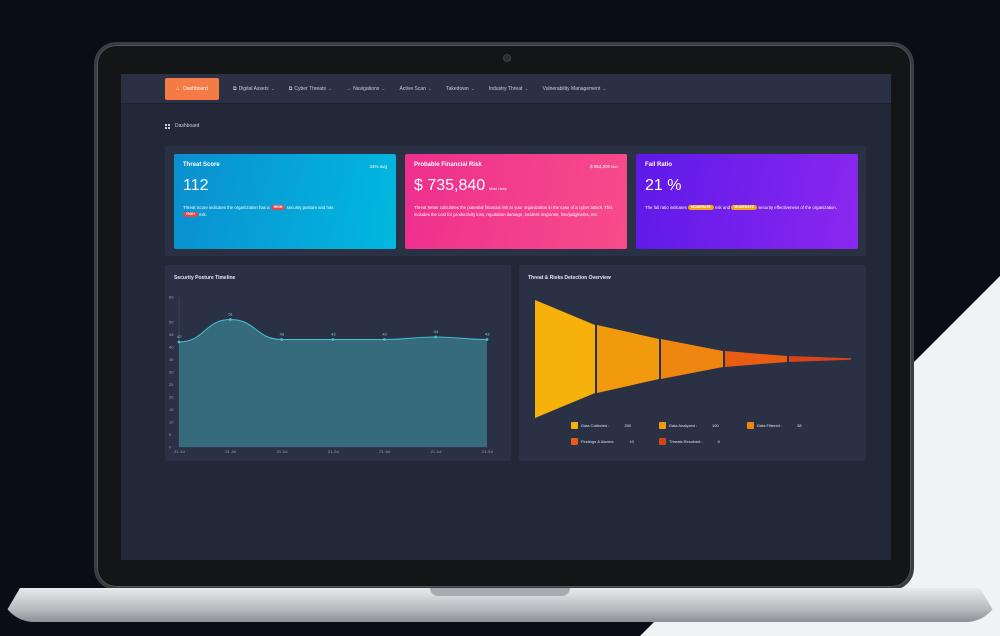 Image resolution: width=1000 pixels, height=636 pixels. What do you see at coordinates (715, 425) in the screenshot?
I see `legend-value: 100` at bounding box center [715, 425].